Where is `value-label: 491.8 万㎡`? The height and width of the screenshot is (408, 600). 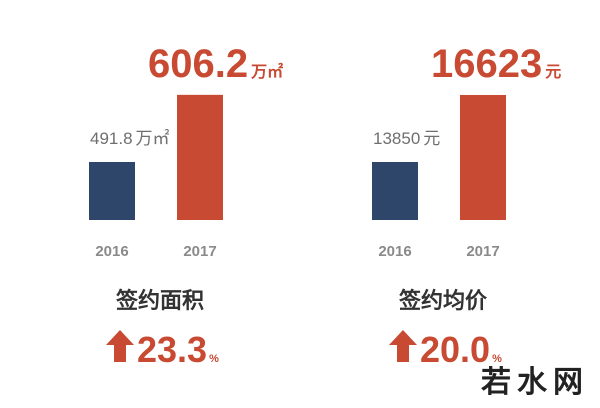 value-label: 491.8 万㎡ is located at coordinates (130, 138).